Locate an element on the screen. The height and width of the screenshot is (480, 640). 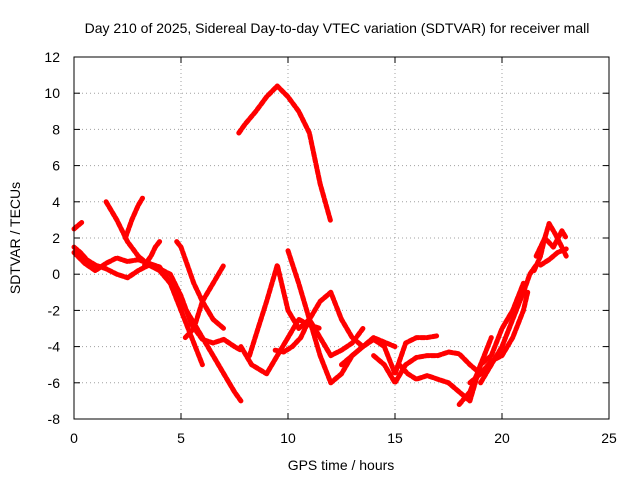
y-axis-label: SDTVAR / TECUs is located at coordinates (15, 238).